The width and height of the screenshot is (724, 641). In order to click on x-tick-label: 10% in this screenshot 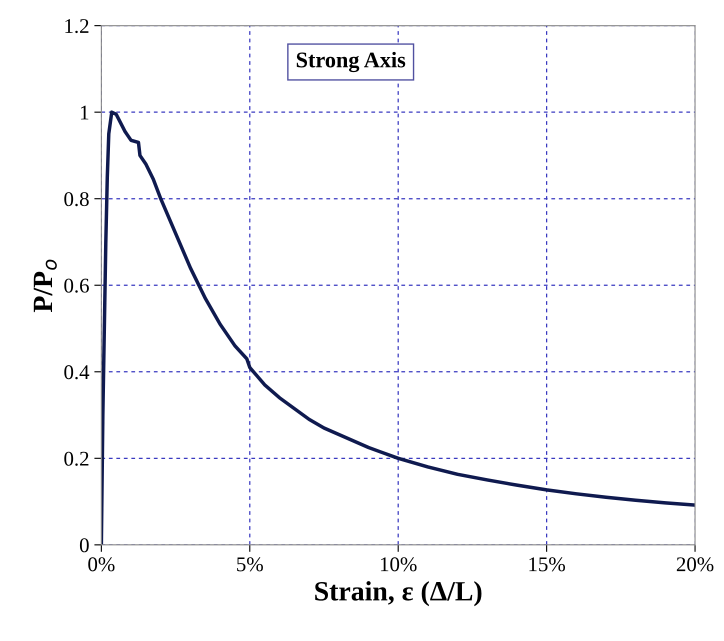, I will do `click(398, 564)`.